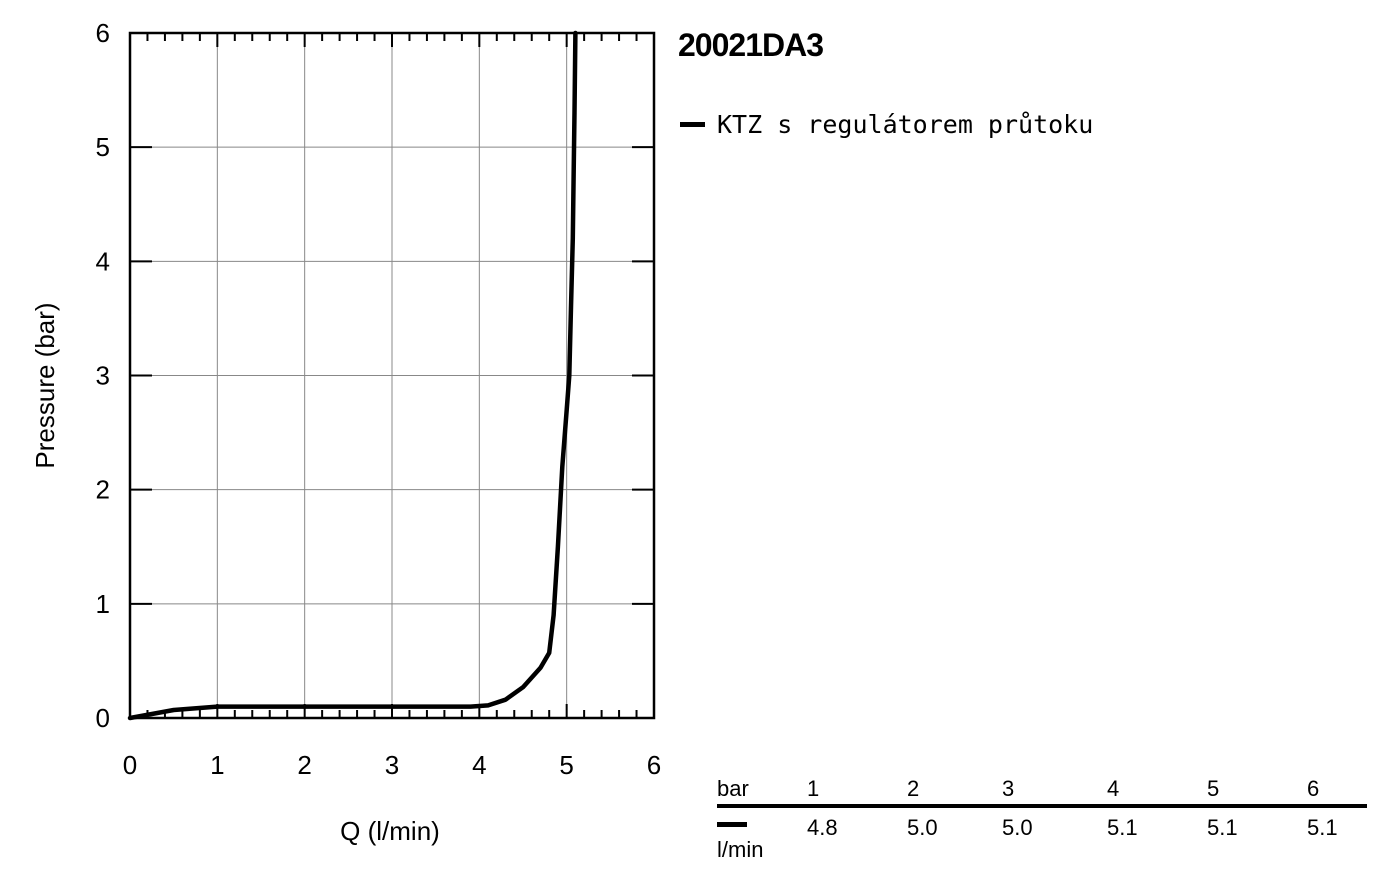 The height and width of the screenshot is (881, 1382). Describe the element at coordinates (813, 788) in the screenshot. I see `table-pressure-cell: 1` at that location.